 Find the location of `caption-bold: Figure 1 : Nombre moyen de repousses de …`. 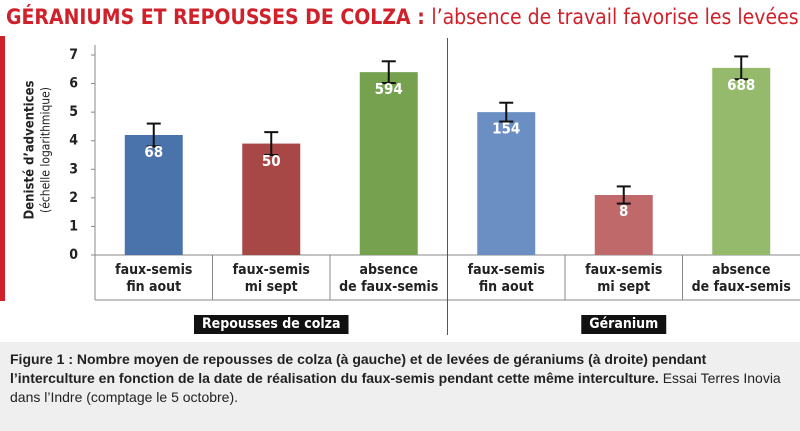

caption-bold: Figure 1 : Nombre moyen de repousses de … is located at coordinates (358, 368).